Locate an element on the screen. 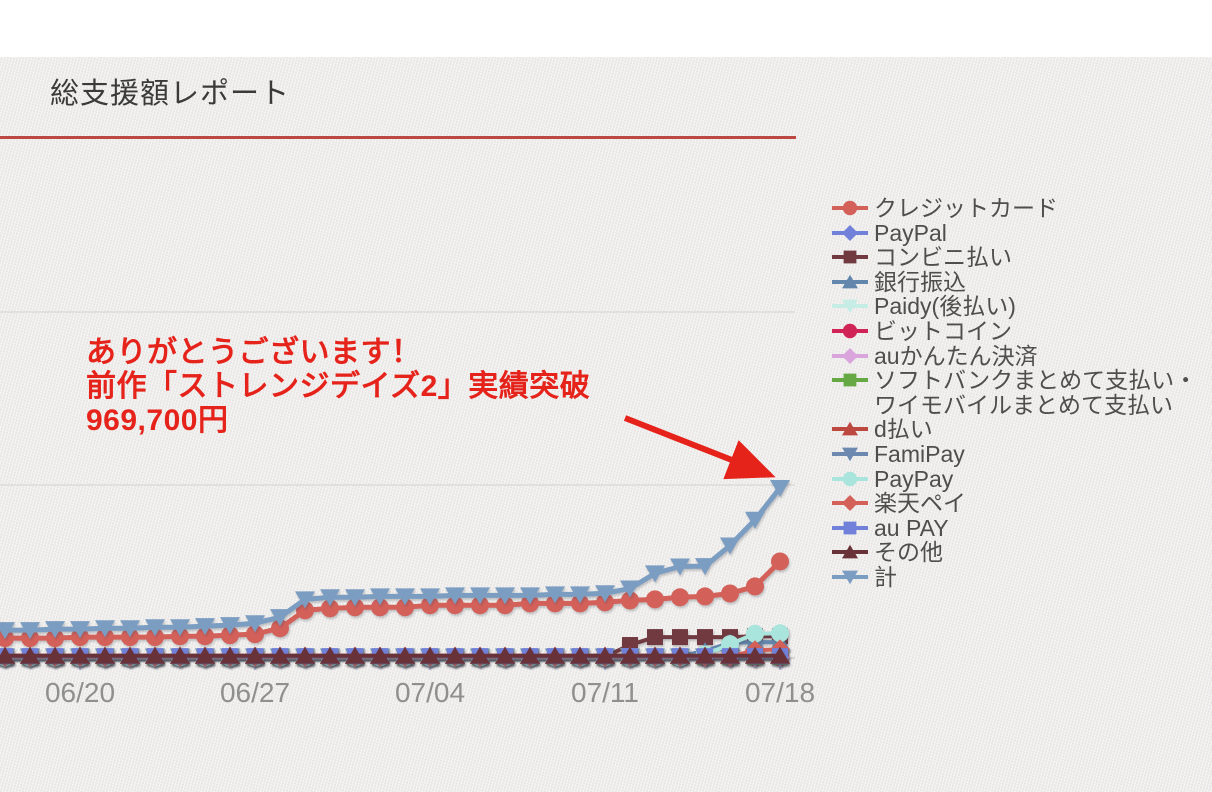  legend-label: 楽天ペイ is located at coordinates (920, 503).